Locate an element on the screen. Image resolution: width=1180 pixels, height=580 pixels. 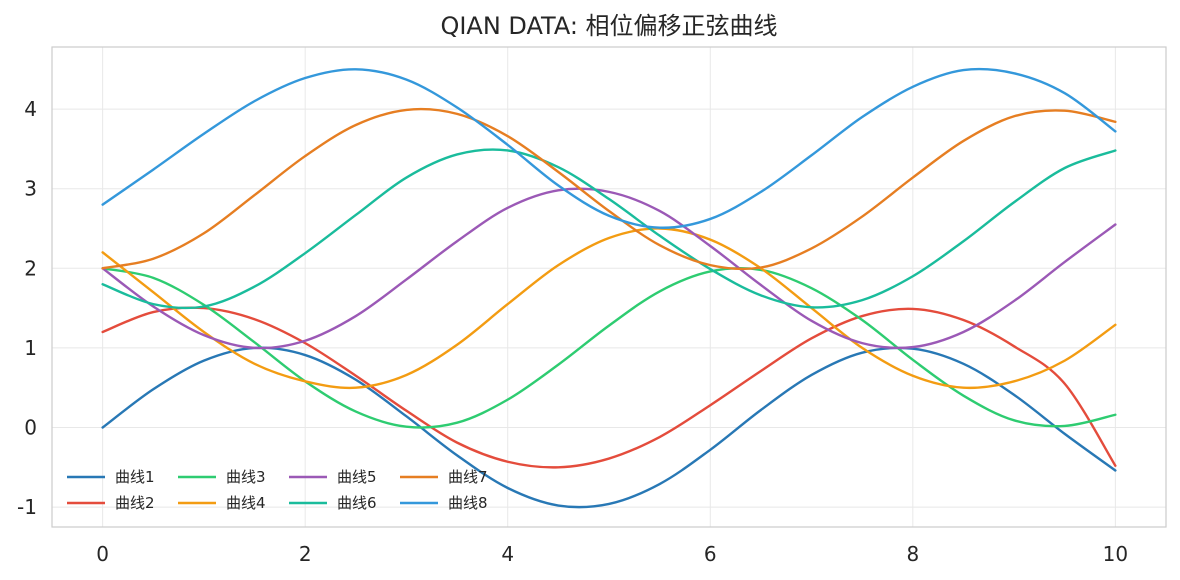
y-tick-label: 0 is located at coordinates (30, 427).